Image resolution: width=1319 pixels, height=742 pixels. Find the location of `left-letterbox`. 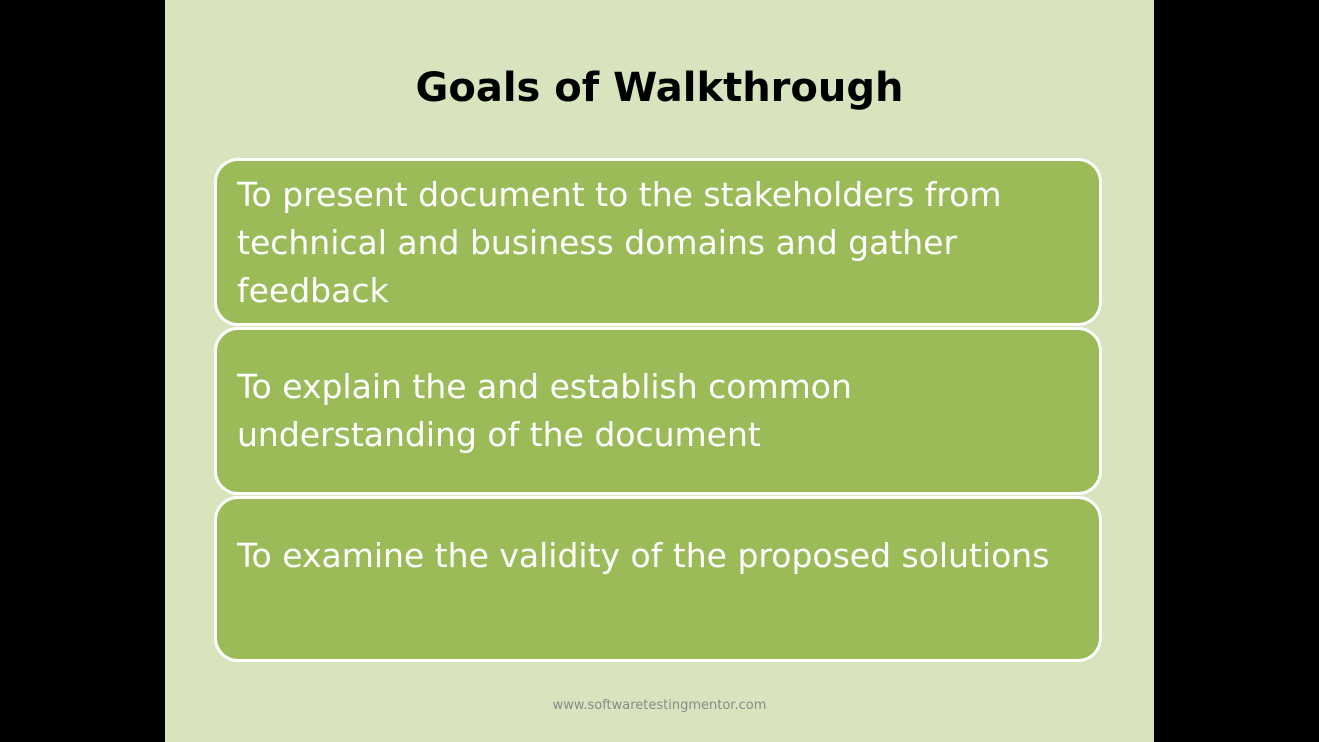

left-letterbox is located at coordinates (82, 371).